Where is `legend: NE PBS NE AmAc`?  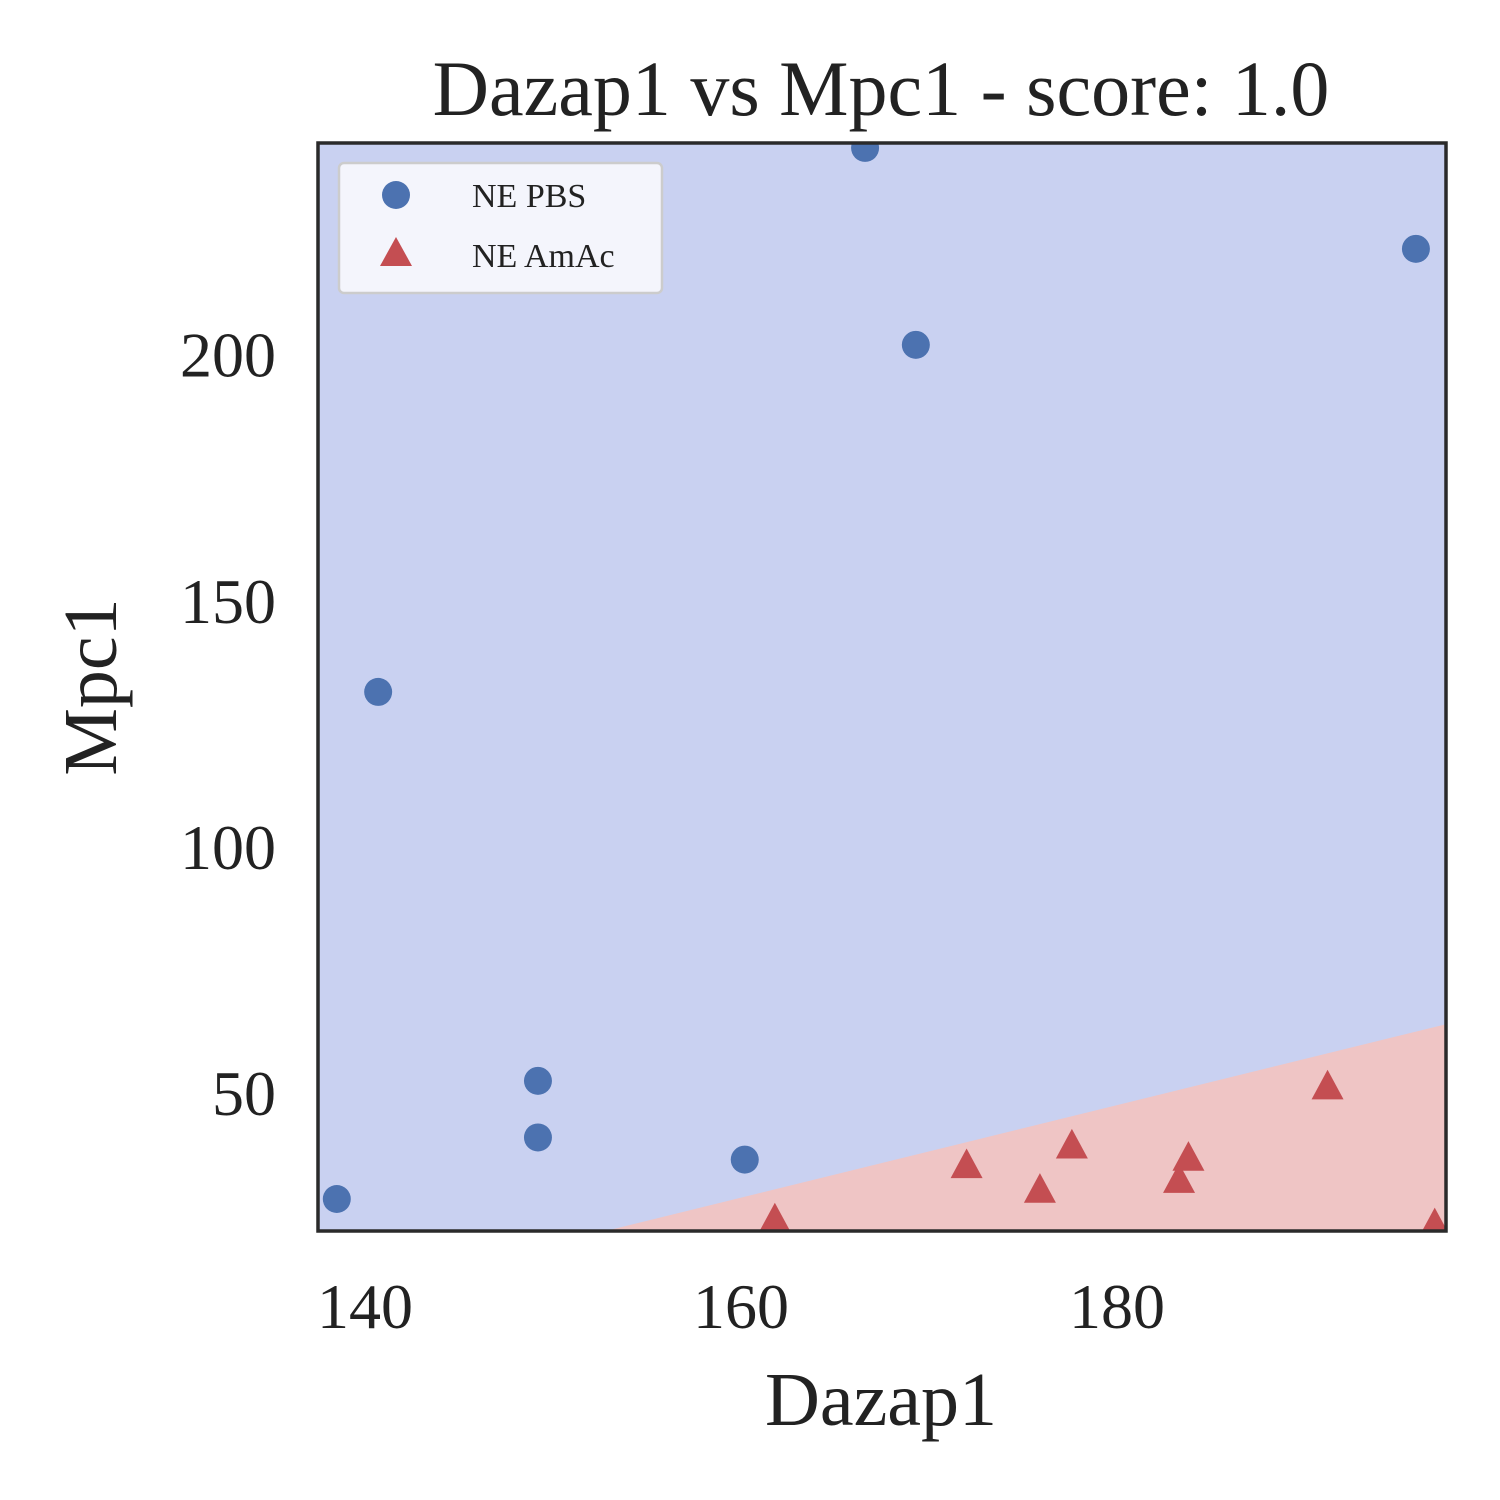 legend: NE PBS NE AmAc is located at coordinates (500, 228).